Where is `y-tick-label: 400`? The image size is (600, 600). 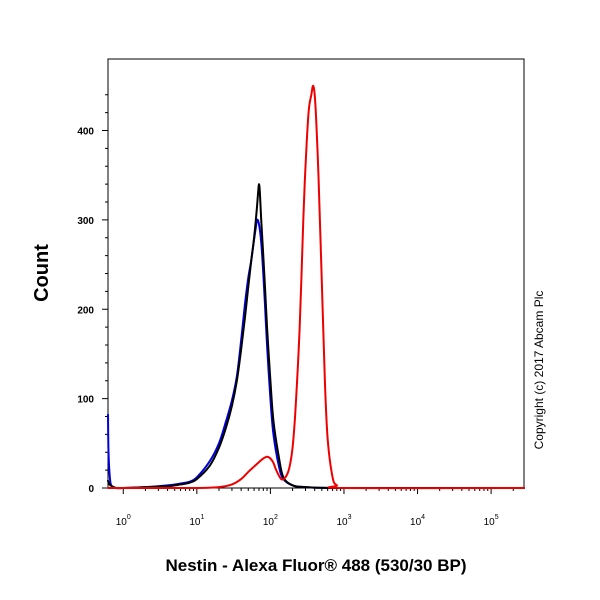 y-tick-label: 400 is located at coordinates (85, 132).